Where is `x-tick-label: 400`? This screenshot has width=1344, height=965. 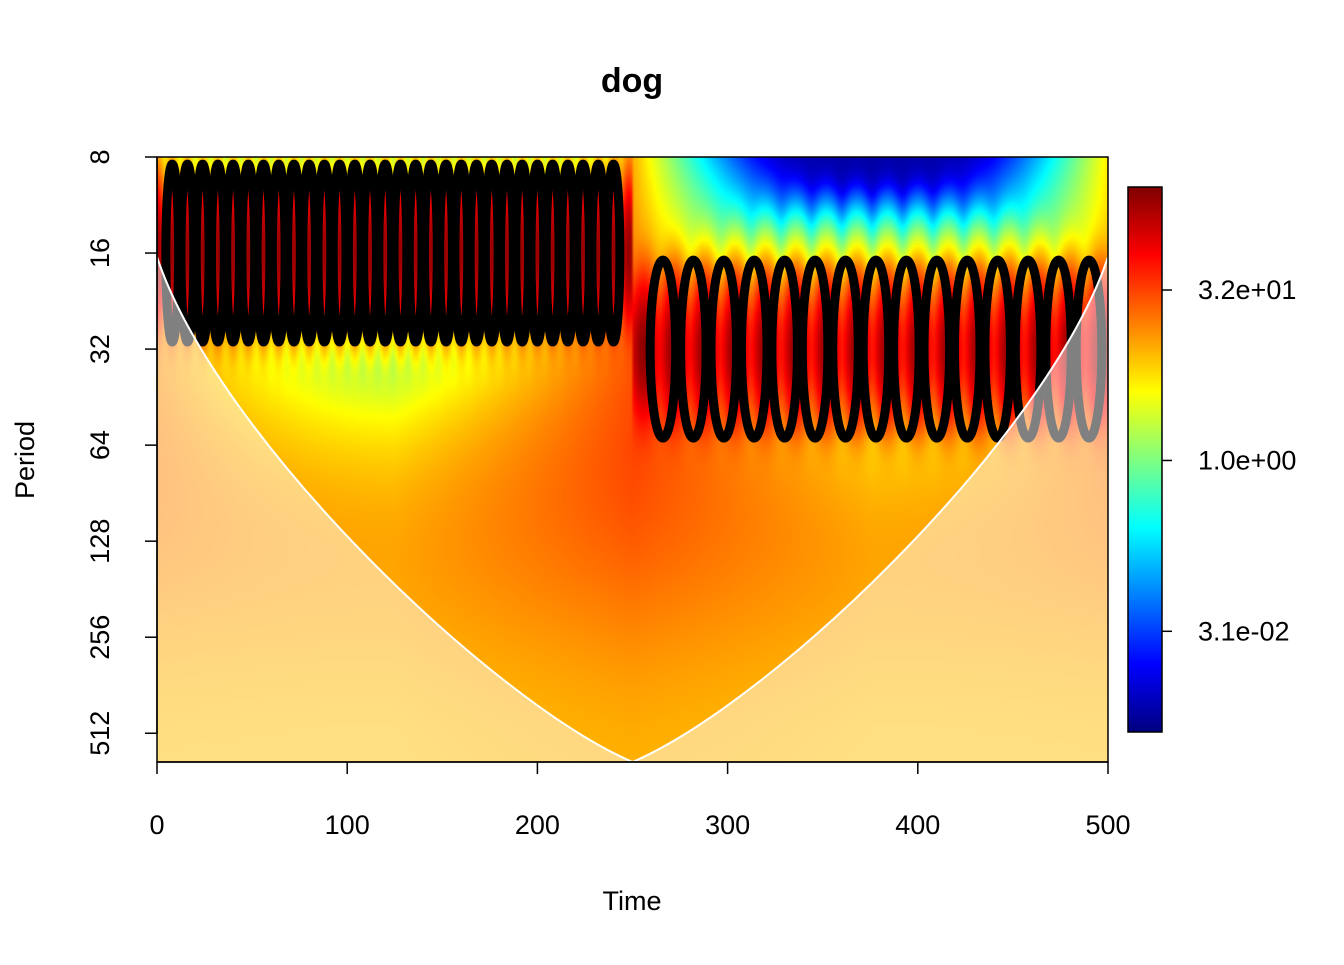 x-tick-label: 400 is located at coordinates (917, 825).